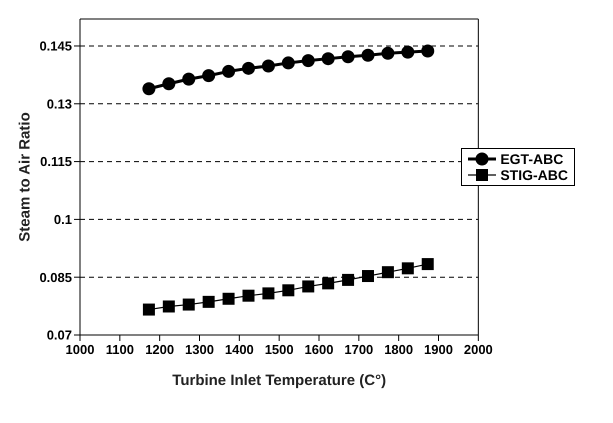  Describe the element at coordinates (80, 350) in the screenshot. I see `x-tick-label: 1000` at that location.